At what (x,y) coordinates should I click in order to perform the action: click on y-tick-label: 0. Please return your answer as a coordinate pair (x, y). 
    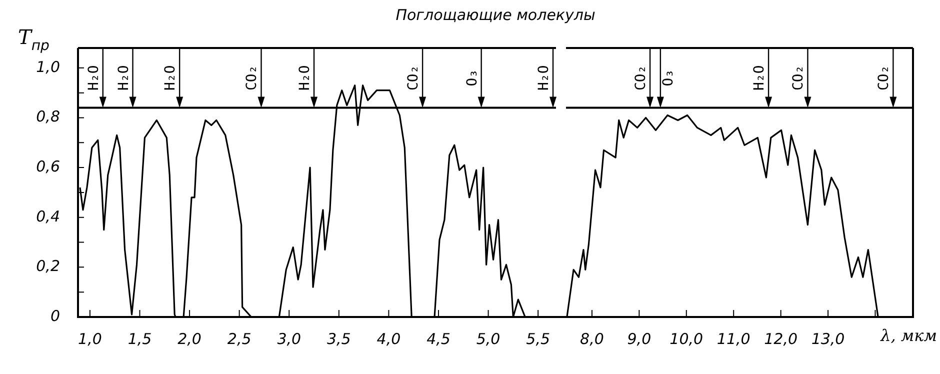
    Looking at the image, I should click on (55, 315).